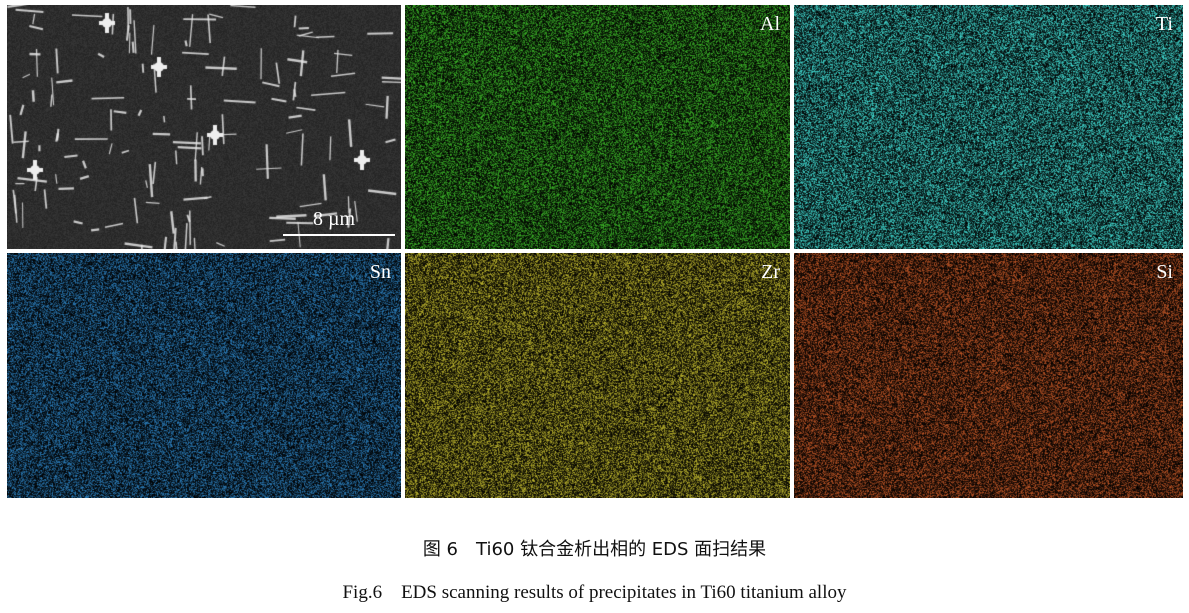 This screenshot has width=1189, height=613. Describe the element at coordinates (1164, 272) in the screenshot. I see `element-label: Si` at that location.